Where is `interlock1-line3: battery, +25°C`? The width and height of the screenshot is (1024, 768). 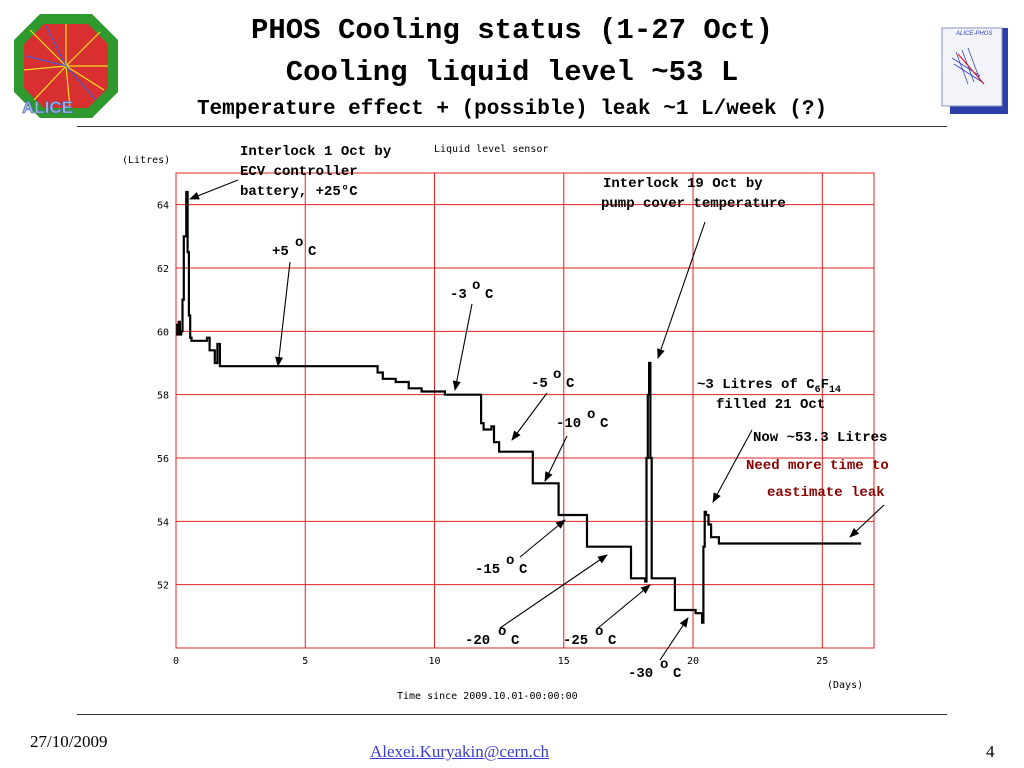
interlock1-line3: battery, +25°C is located at coordinates (299, 192).